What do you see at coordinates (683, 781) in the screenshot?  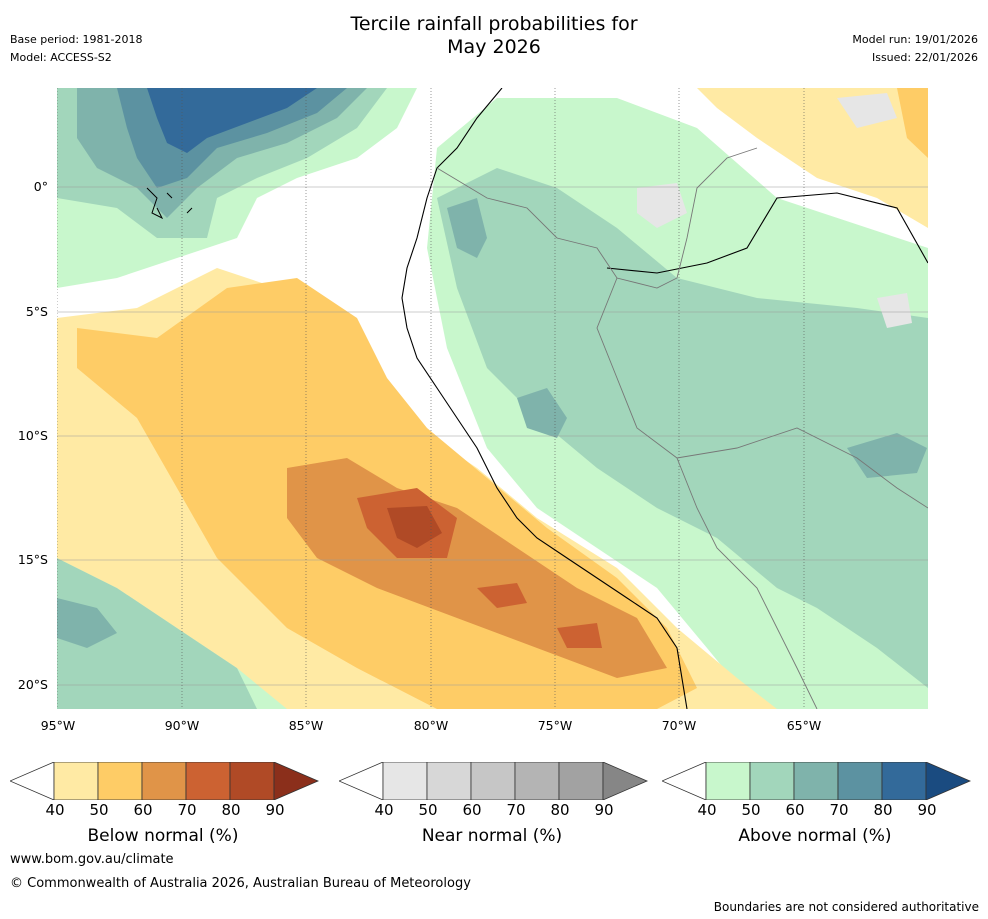 I see `cbar-above-lower` at bounding box center [683, 781].